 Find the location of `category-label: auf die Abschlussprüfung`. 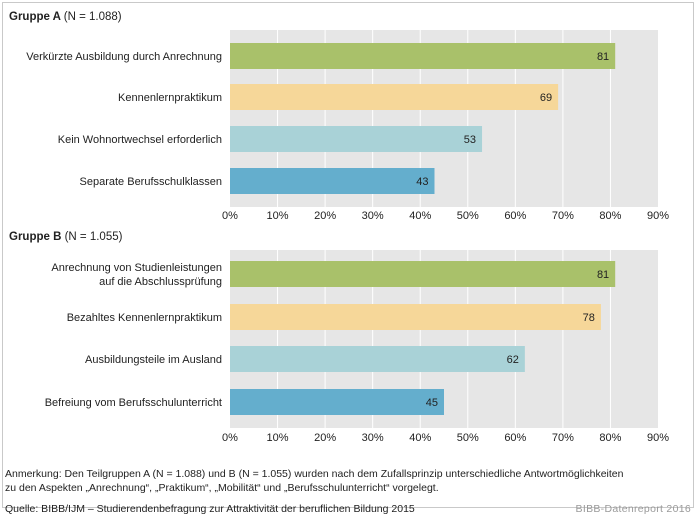

category-label: auf die Abschlussprüfung is located at coordinates (160, 282).